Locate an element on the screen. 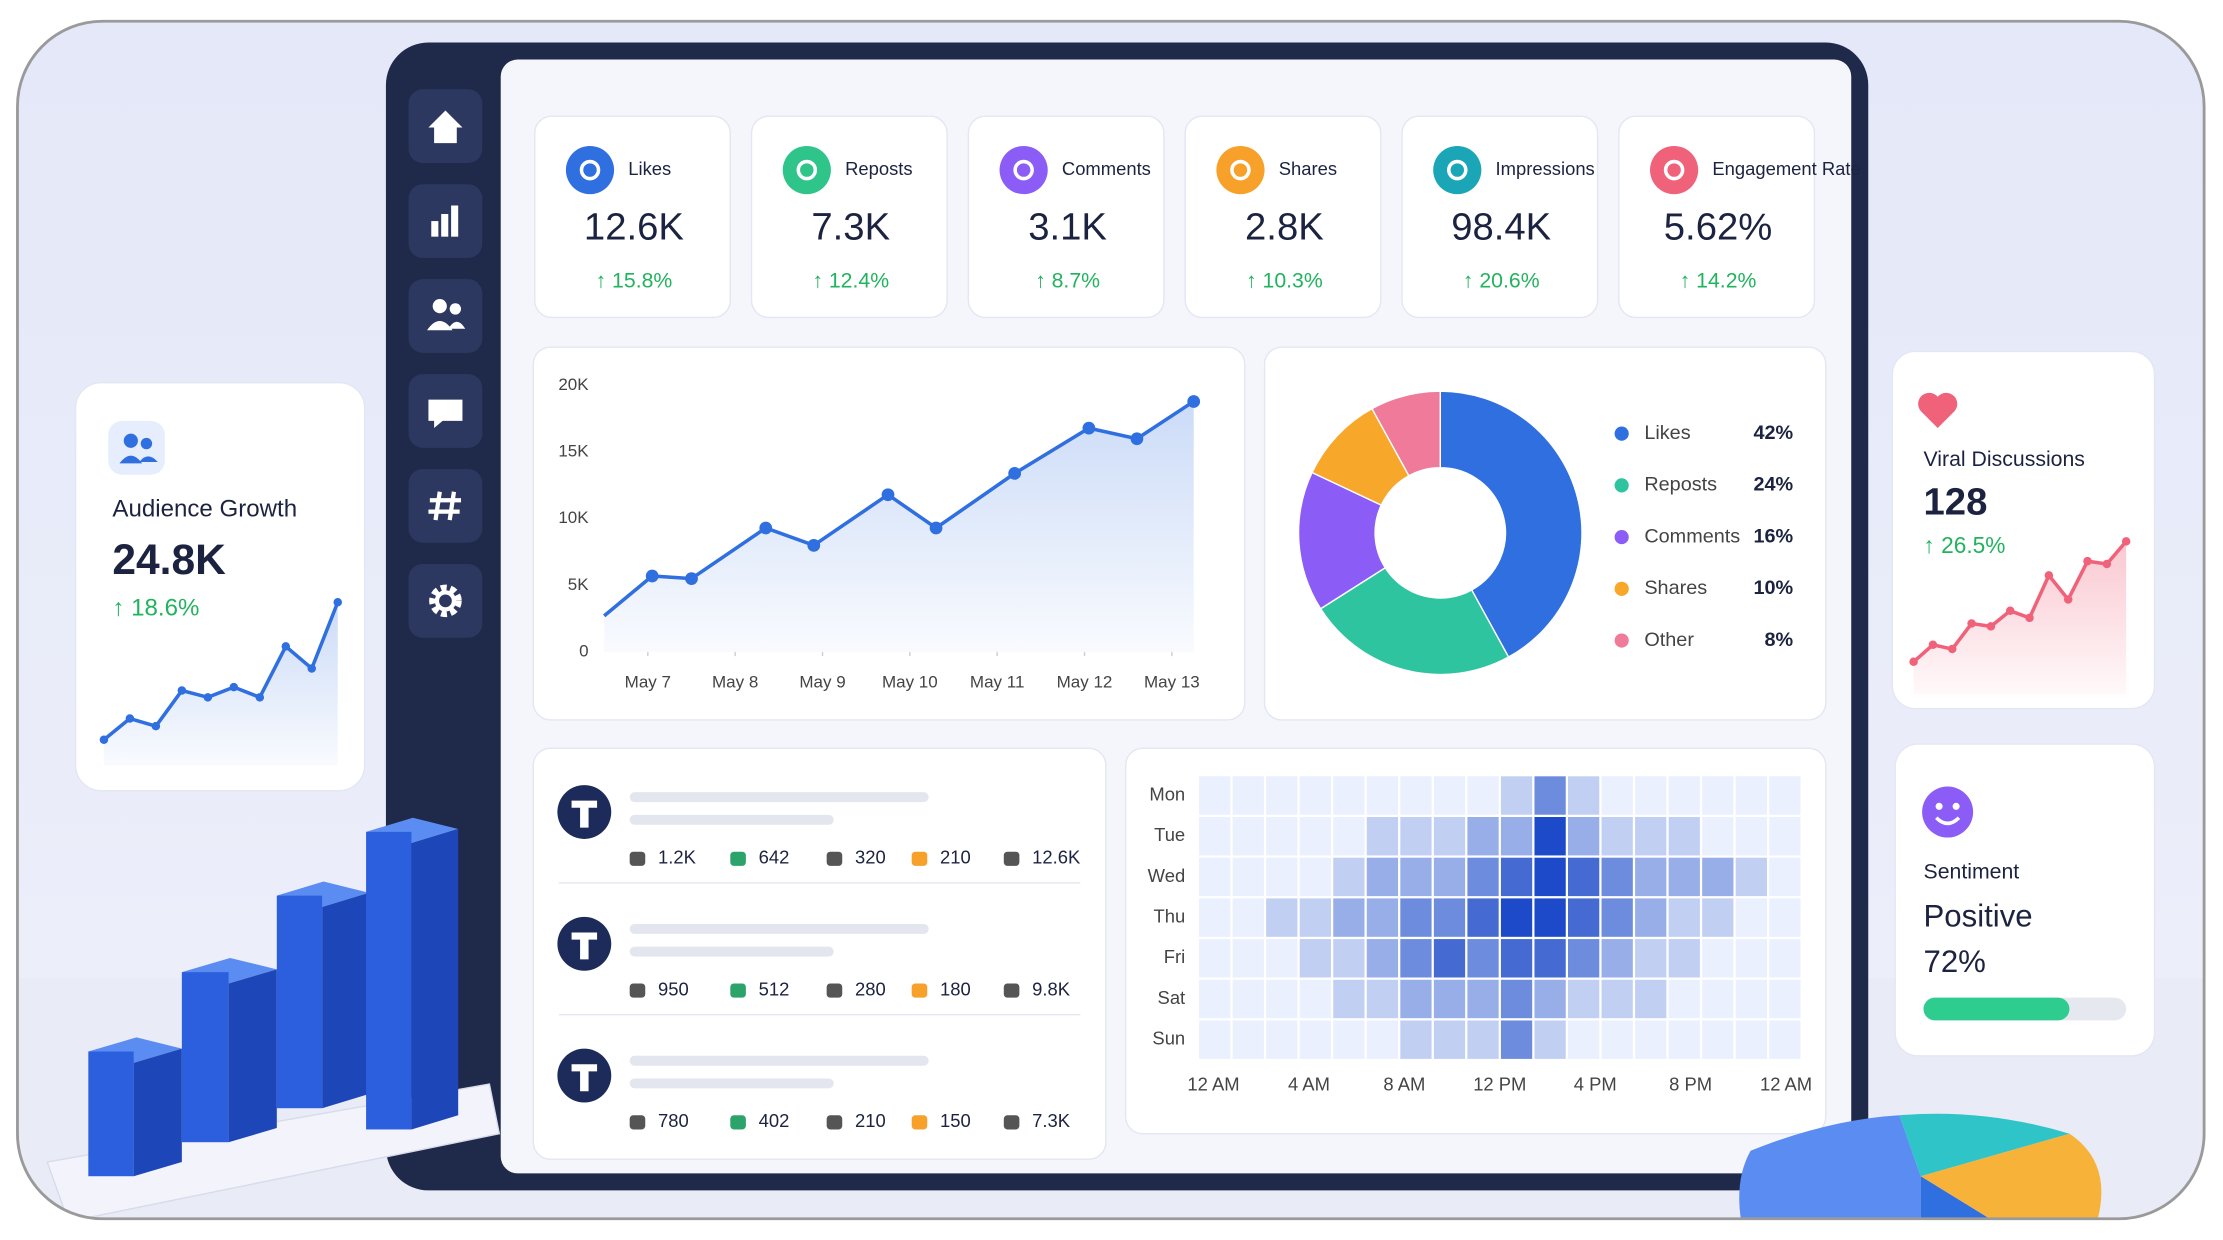 This screenshot has height=1240, width=2223. legend-label: Shares is located at coordinates (1675, 588).